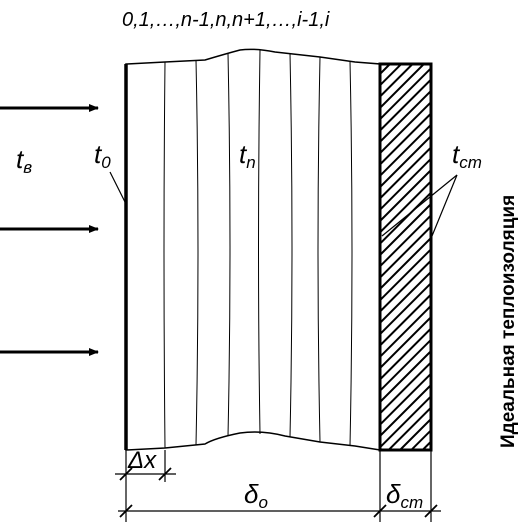  What do you see at coordinates (142, 460) in the screenshot?
I see `step-label: Δx` at bounding box center [142, 460].